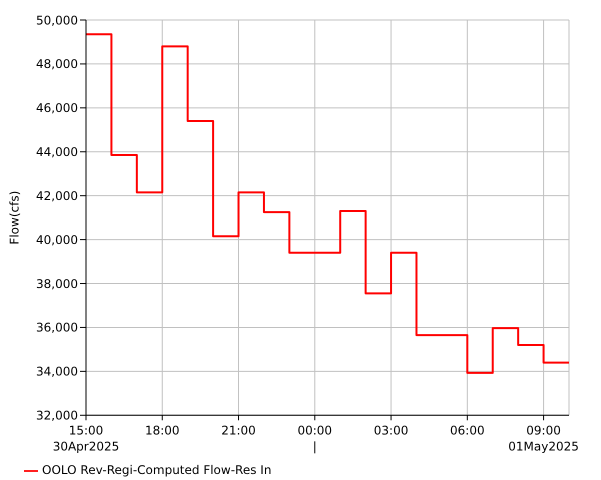 The height and width of the screenshot is (480, 601). What do you see at coordinates (162, 430) in the screenshot?
I see `x-tick-label: 18:00` at bounding box center [162, 430].